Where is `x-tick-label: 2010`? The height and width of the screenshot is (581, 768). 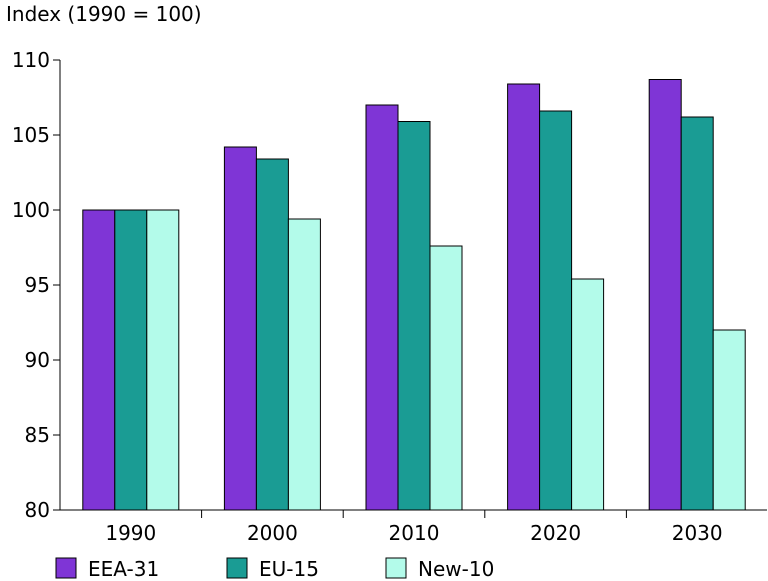
x-tick-label: 2010 is located at coordinates (414, 533).